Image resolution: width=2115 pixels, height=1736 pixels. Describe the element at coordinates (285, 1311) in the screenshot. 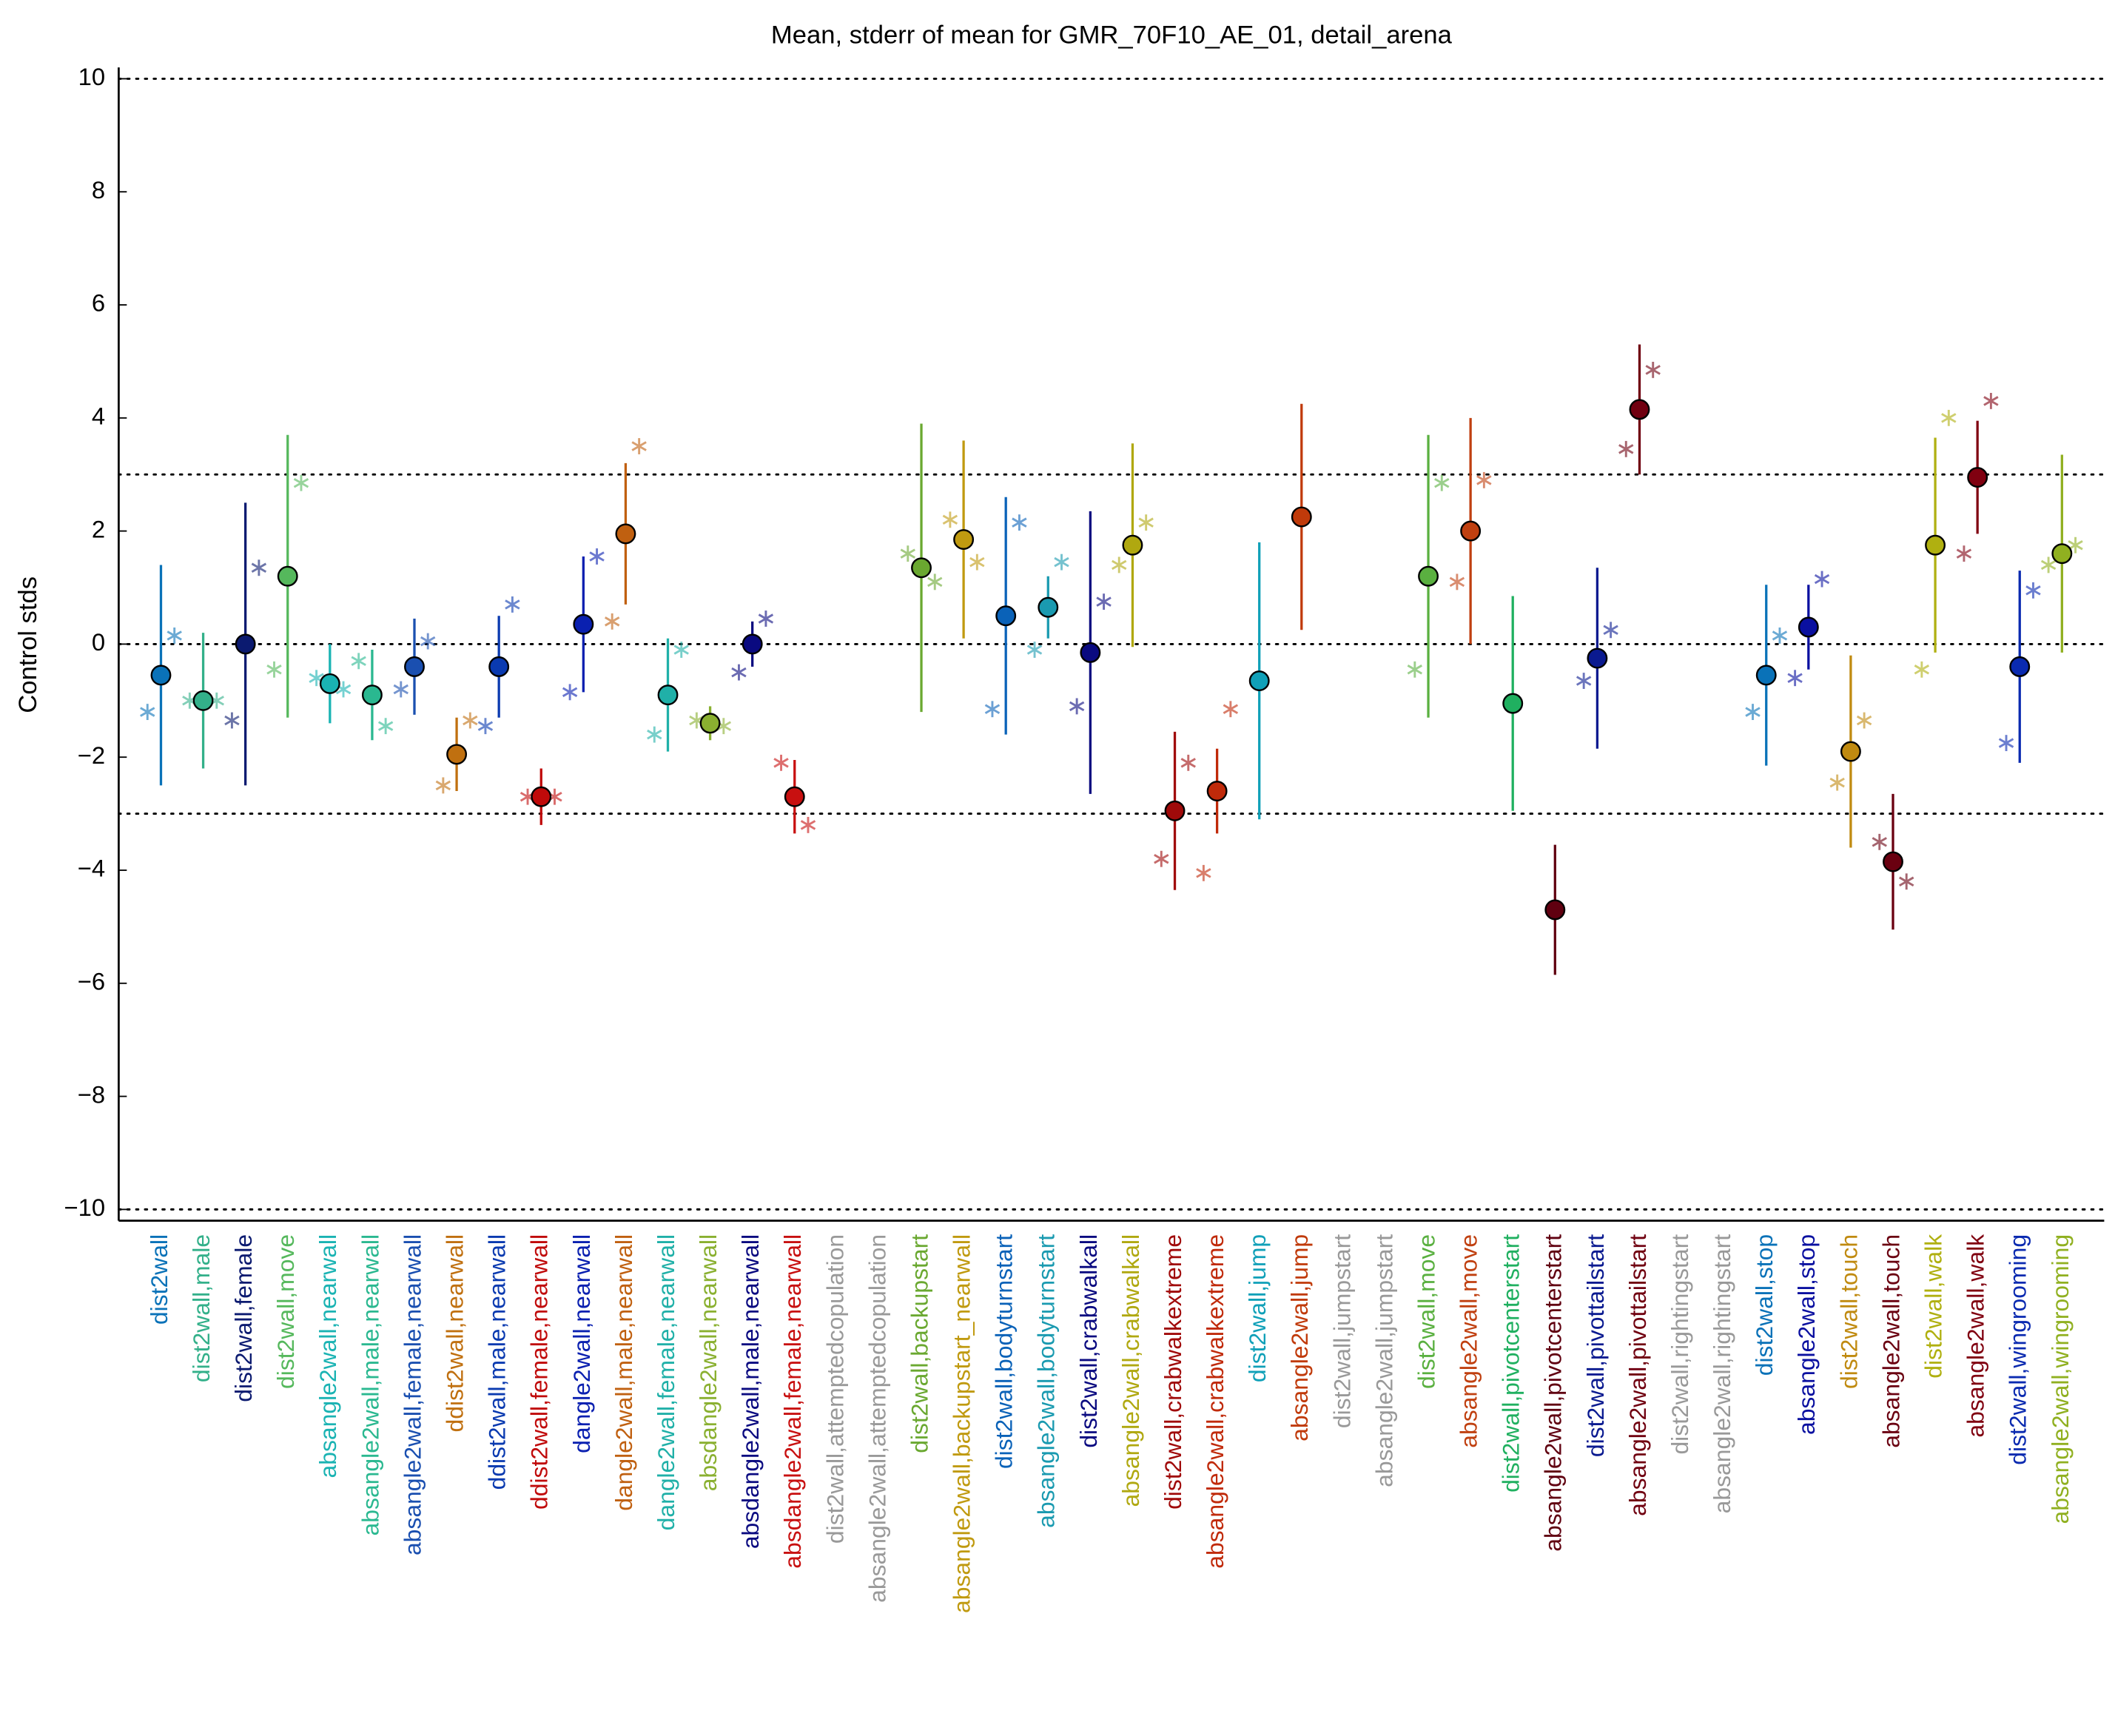

I see `x-tick-label: dist2wall,move` at that location.